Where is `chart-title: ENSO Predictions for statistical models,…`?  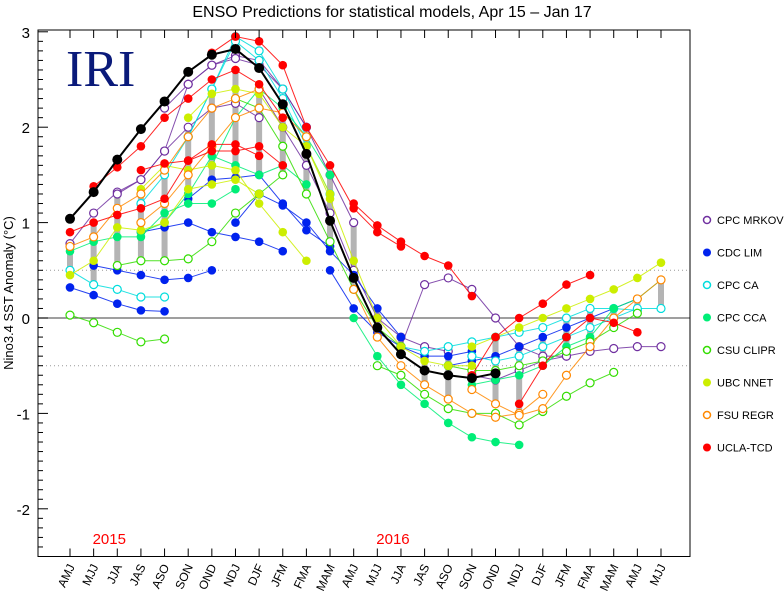 chart-title: ENSO Predictions for statistical models,… is located at coordinates (391, 12).